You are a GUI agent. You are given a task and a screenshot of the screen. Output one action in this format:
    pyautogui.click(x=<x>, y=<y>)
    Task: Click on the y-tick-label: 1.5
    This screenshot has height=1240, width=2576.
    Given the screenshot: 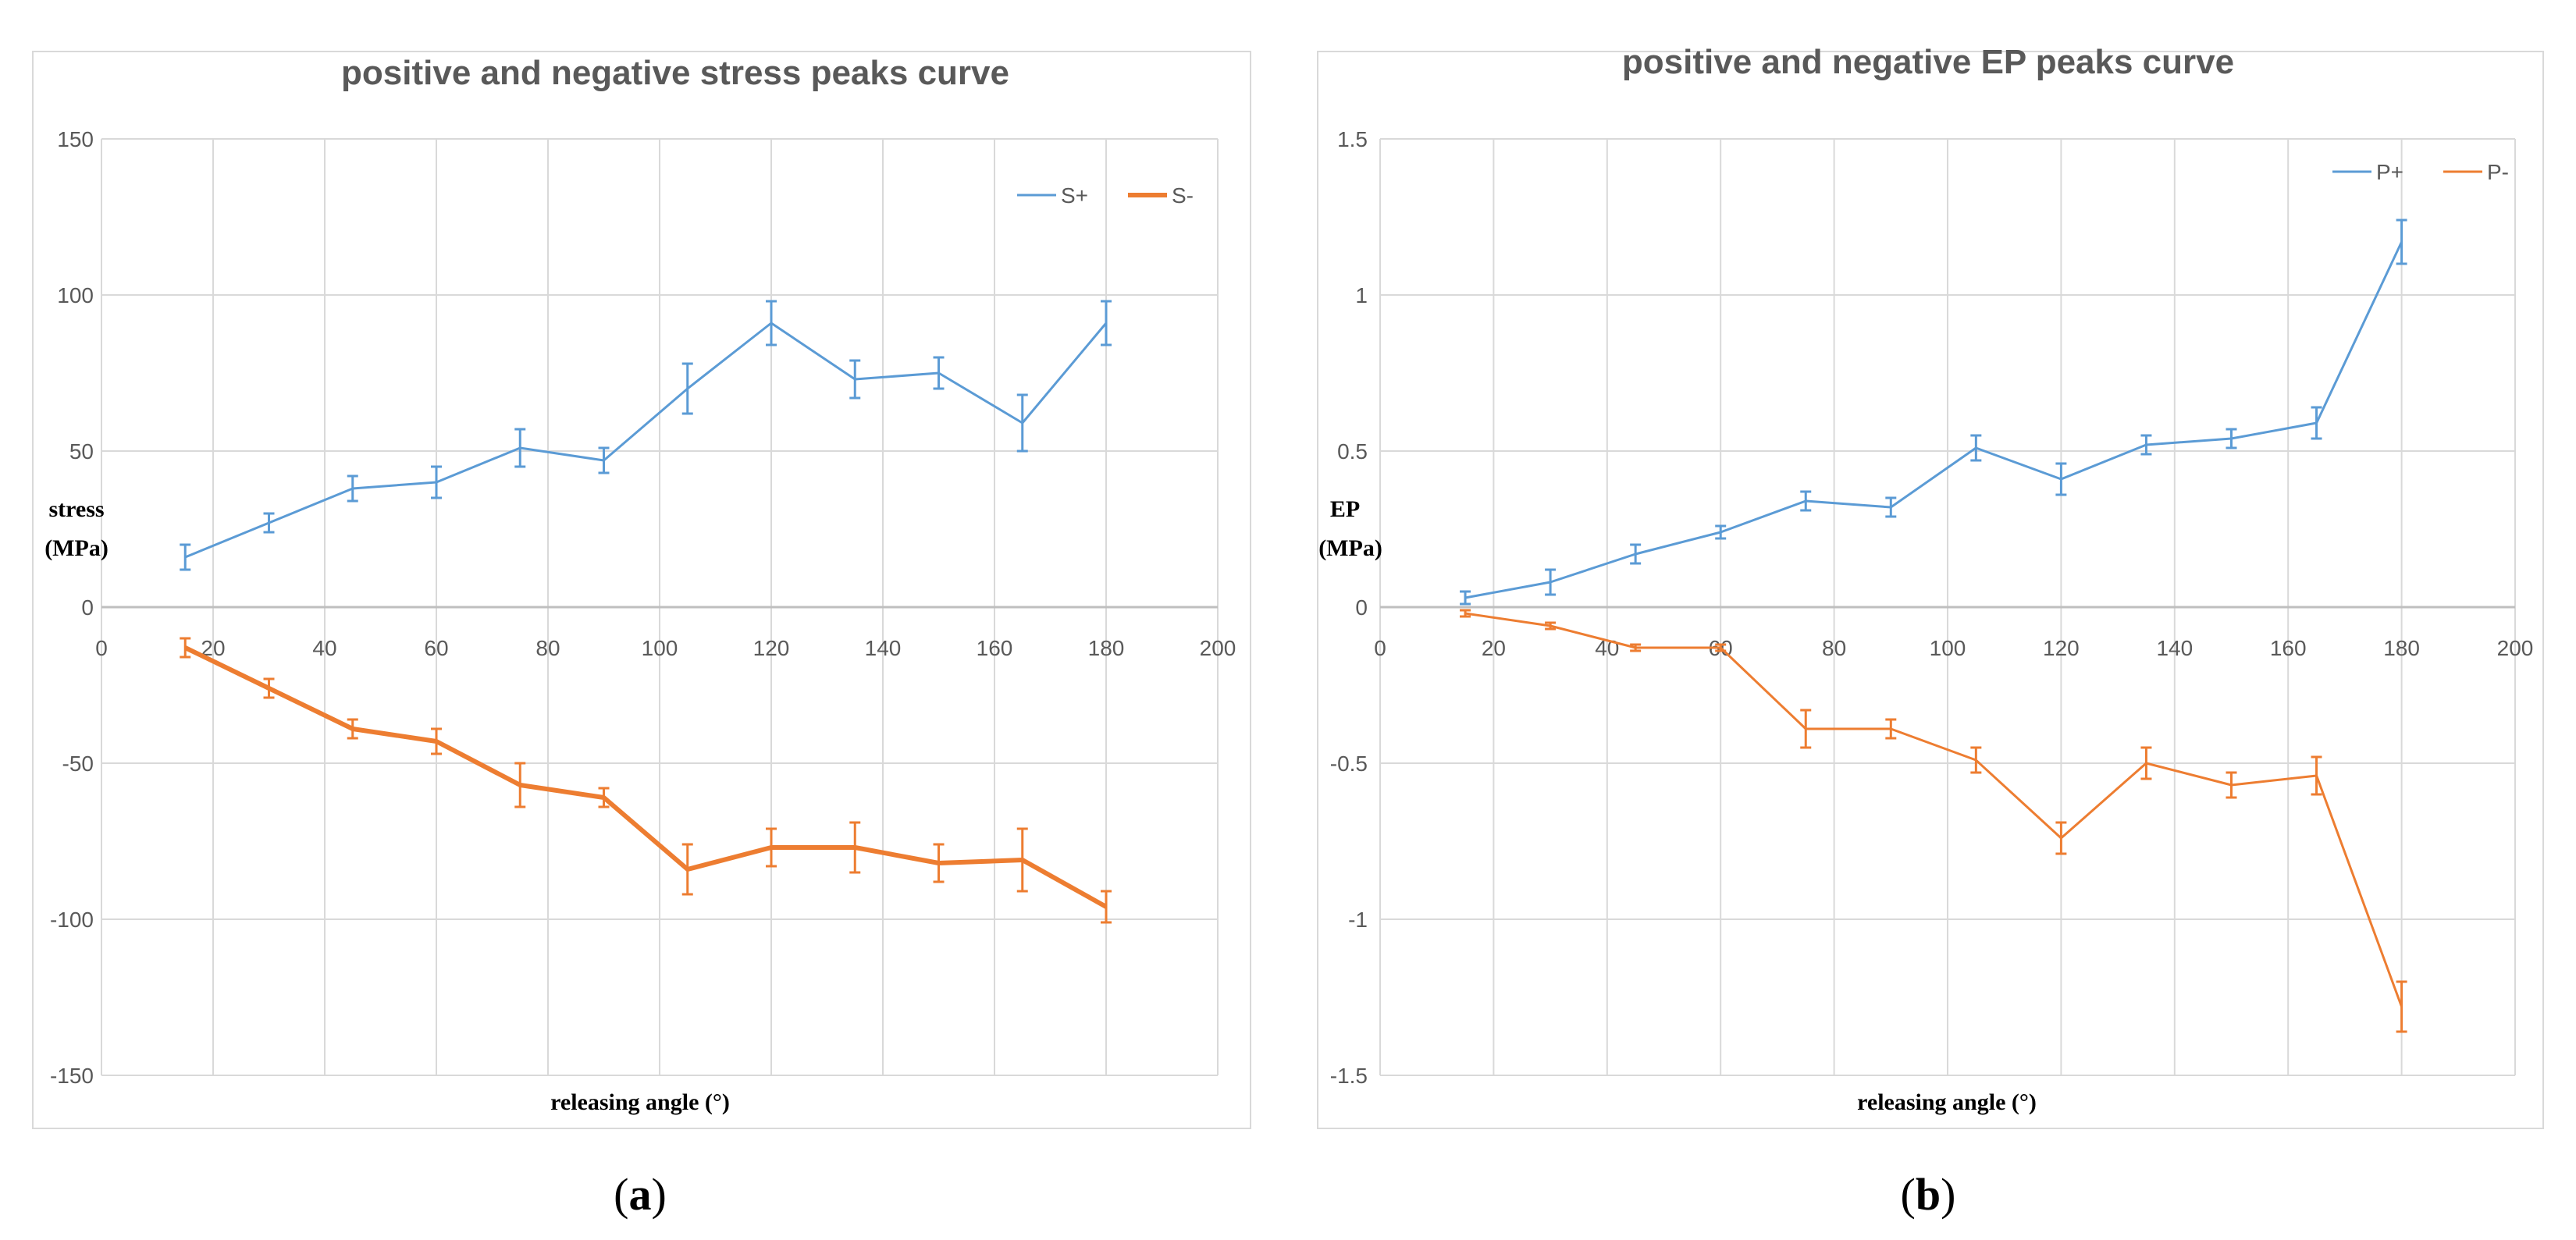 What is the action you would take?
    pyautogui.click(x=1352, y=139)
    